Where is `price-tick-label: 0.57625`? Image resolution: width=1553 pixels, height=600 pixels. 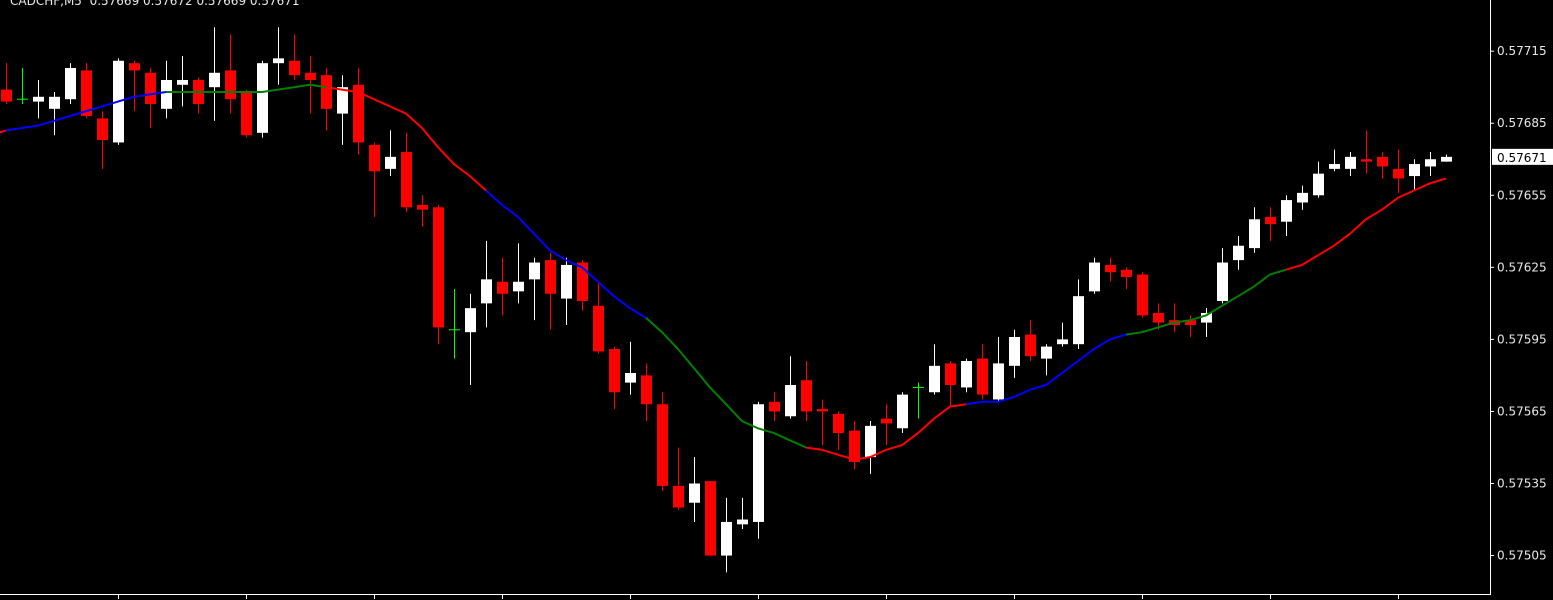 price-tick-label: 0.57625 is located at coordinates (1522, 267).